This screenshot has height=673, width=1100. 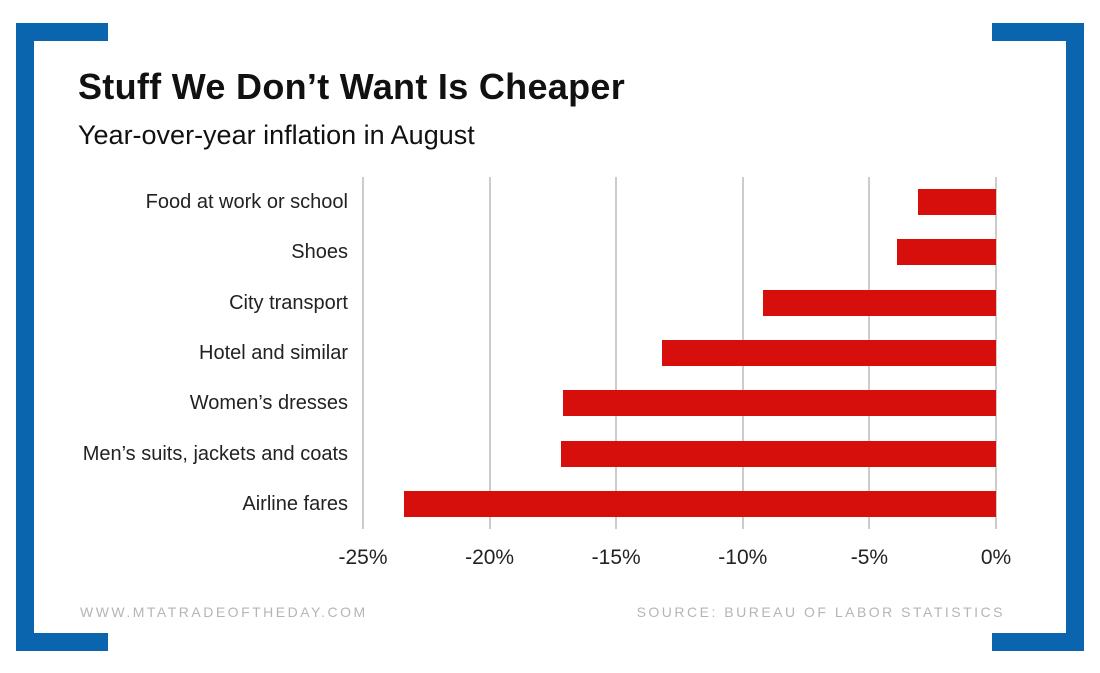 What do you see at coordinates (996, 557) in the screenshot?
I see `x-tick-label: 0%` at bounding box center [996, 557].